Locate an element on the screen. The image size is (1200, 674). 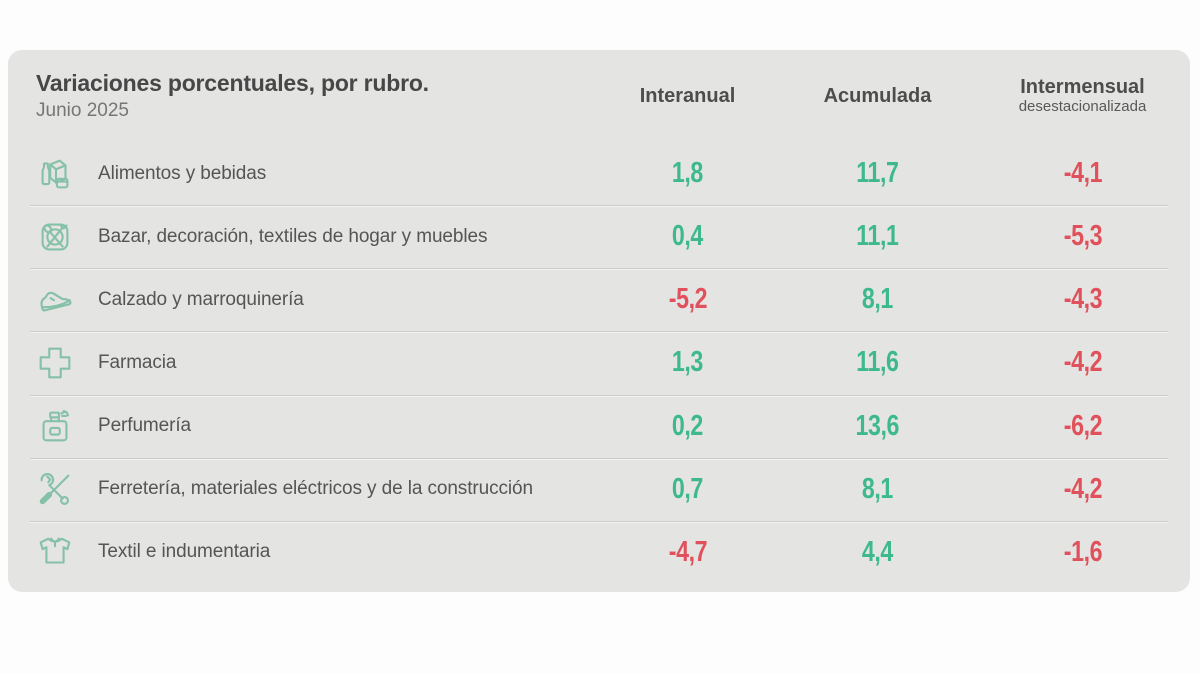
value-cell: -4,1 is located at coordinates (1082, 173).